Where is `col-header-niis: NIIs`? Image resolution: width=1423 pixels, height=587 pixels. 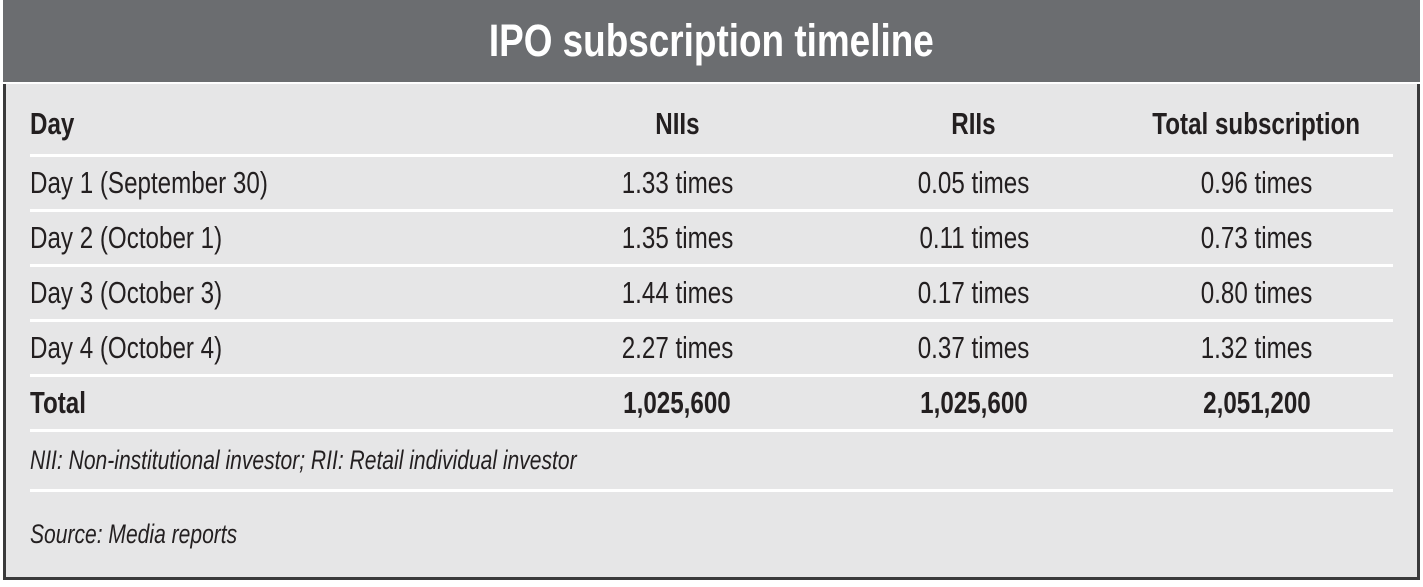
col-header-niis: NIIs is located at coordinates (677, 123).